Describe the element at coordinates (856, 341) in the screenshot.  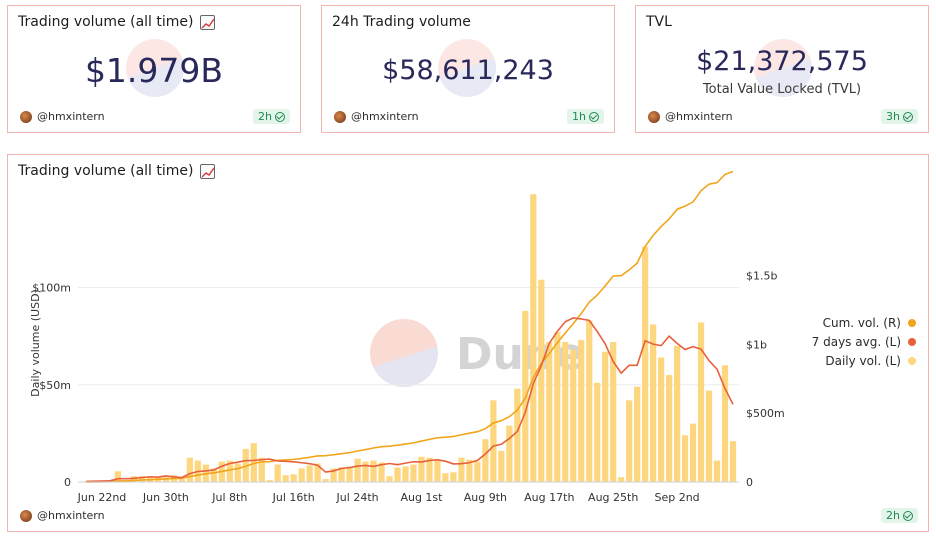
I see `legend-label: 7 days avg. (L)` at that location.